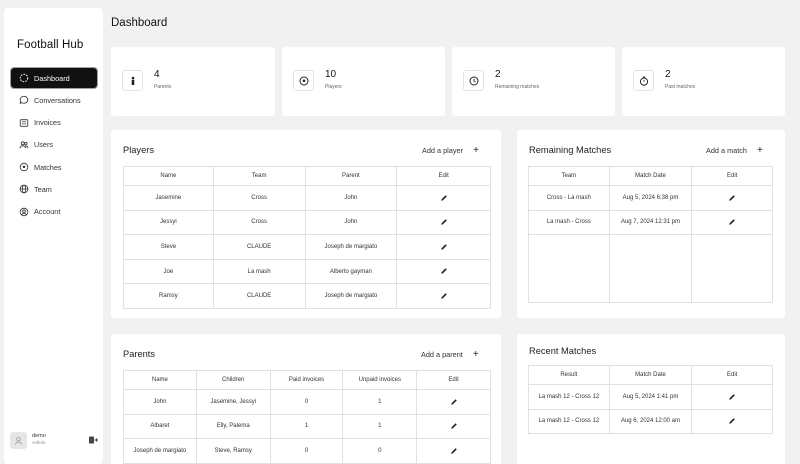  Describe the element at coordinates (132, 80) in the screenshot. I see `person-icon` at that location.